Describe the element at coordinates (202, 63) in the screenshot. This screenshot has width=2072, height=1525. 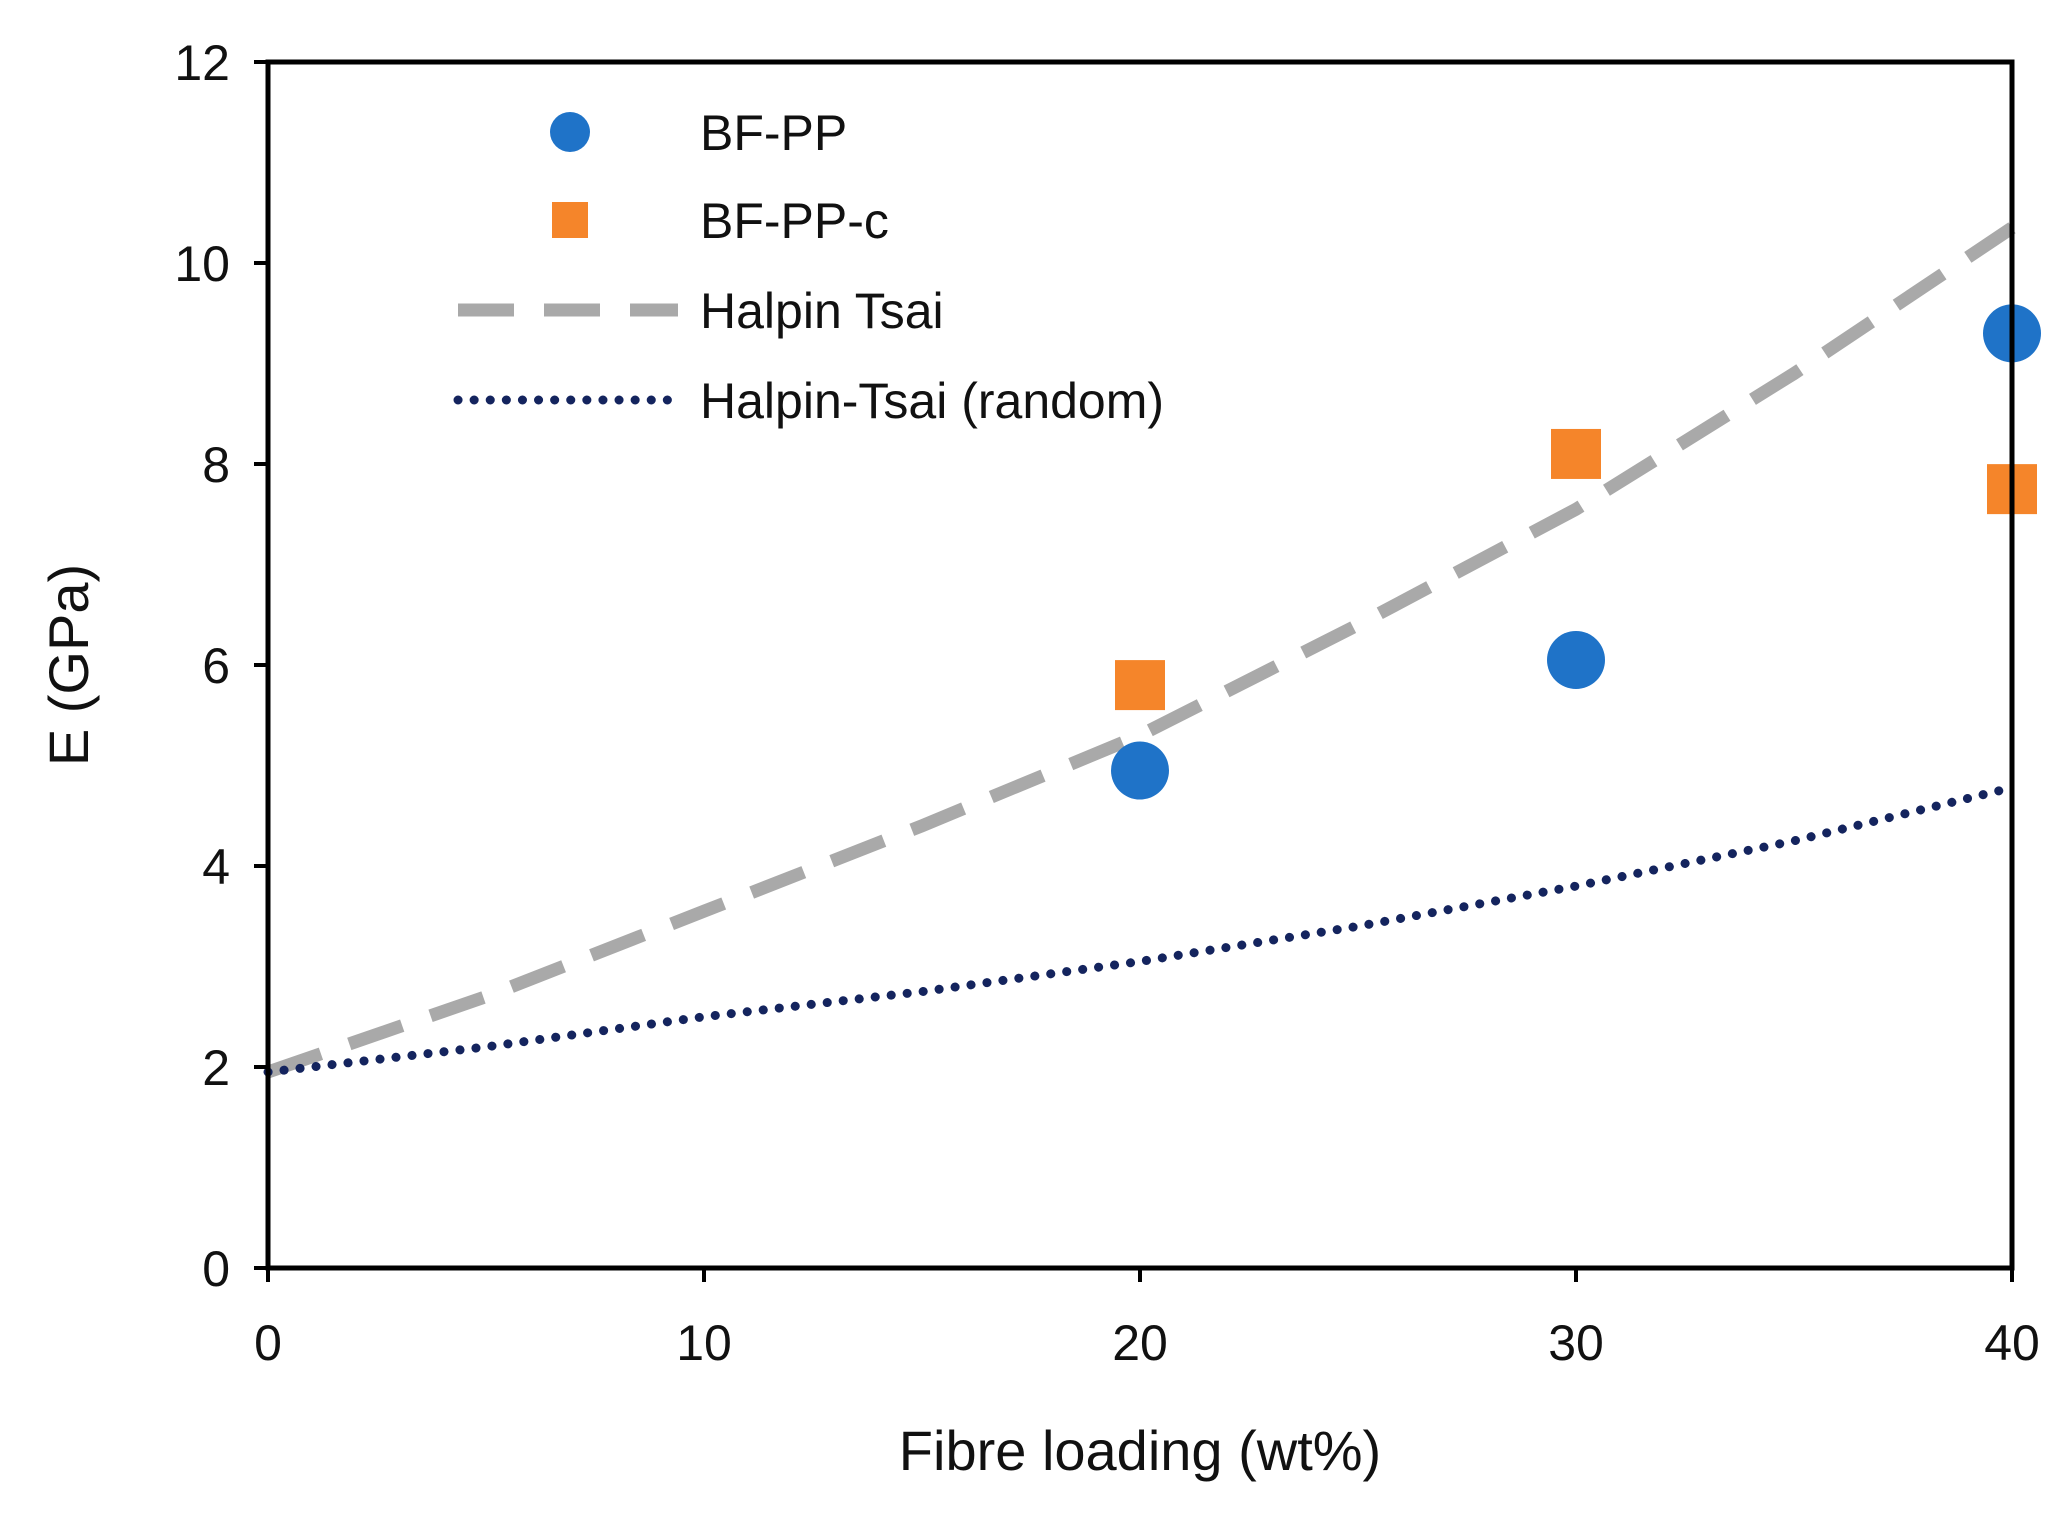
I see `y-tick-label: 12` at that location.